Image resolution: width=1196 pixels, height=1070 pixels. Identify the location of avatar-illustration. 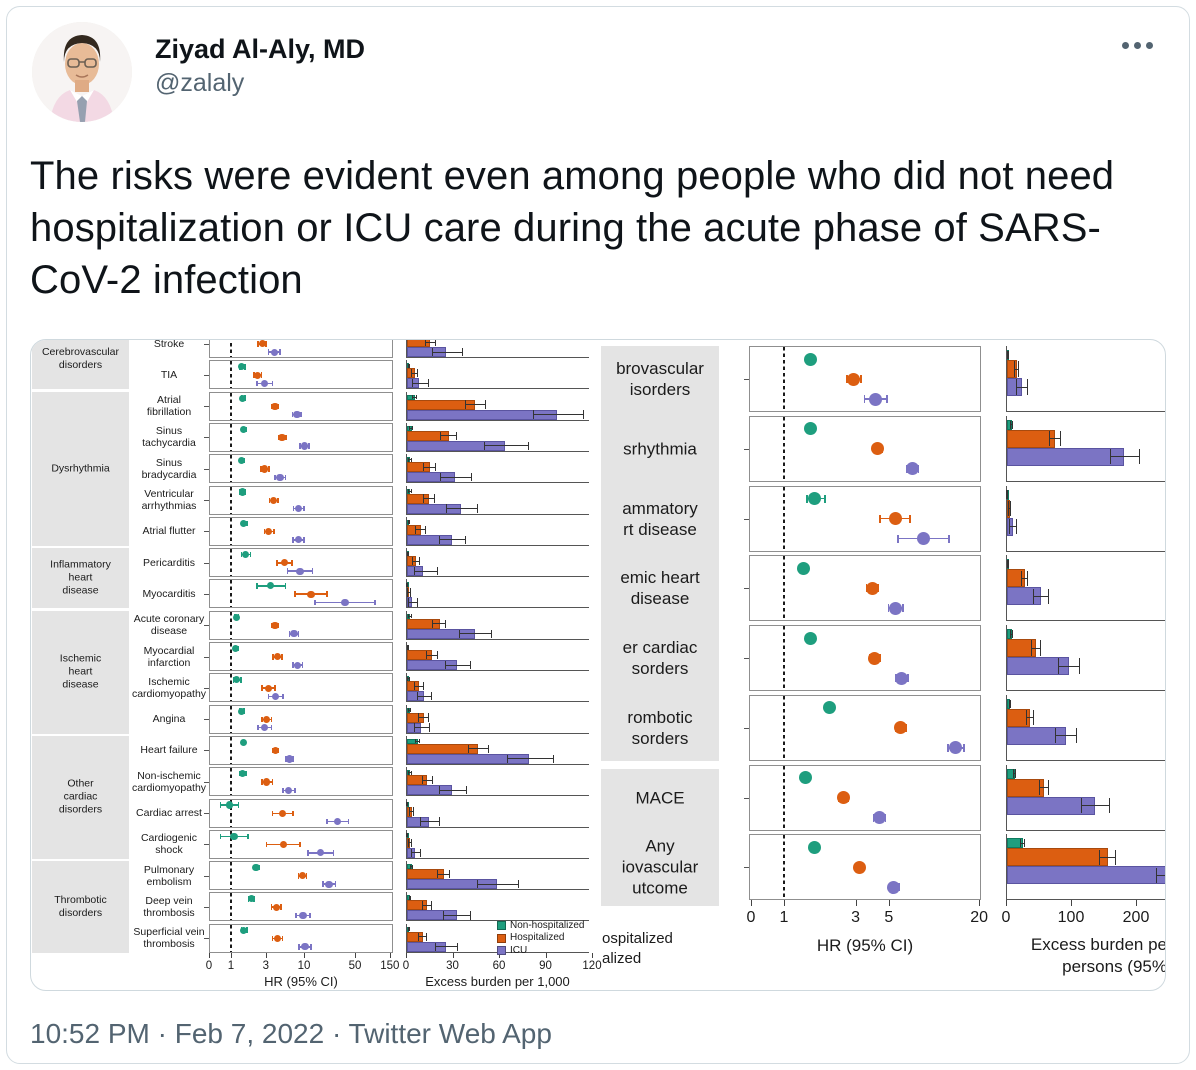
(82, 72).